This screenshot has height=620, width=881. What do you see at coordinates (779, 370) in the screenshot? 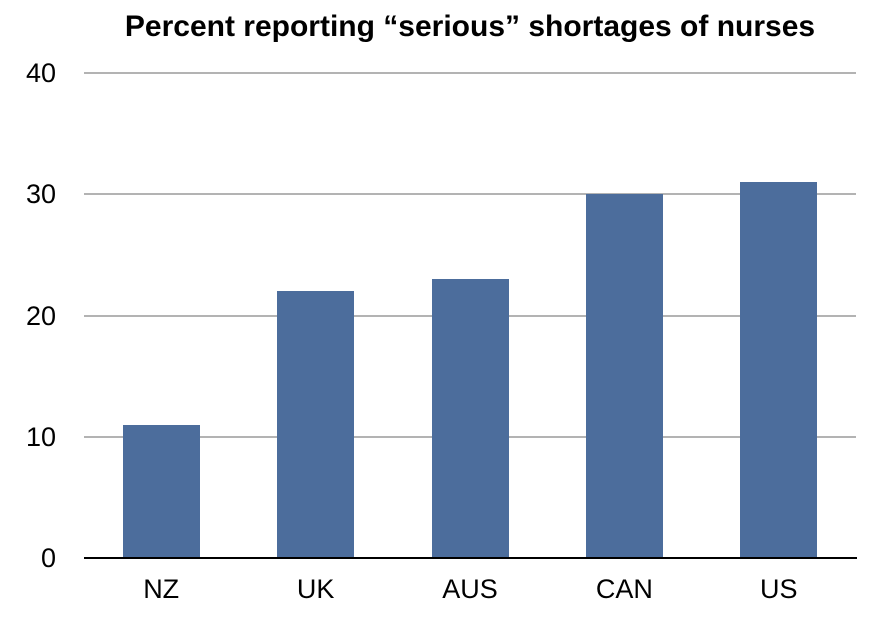
I see `bar-US` at bounding box center [779, 370].